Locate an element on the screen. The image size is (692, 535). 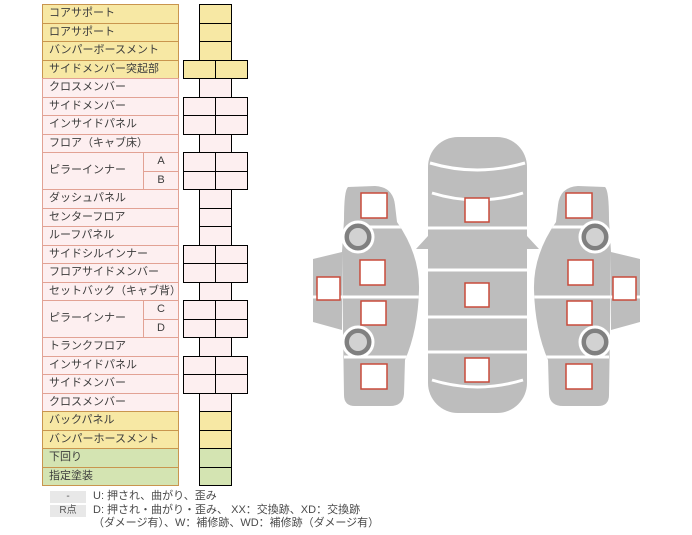
legend-text-d: D: 押され・曲がり・歪み、 XX：交換跡、XD：交換跡 is located at coordinates (227, 509).